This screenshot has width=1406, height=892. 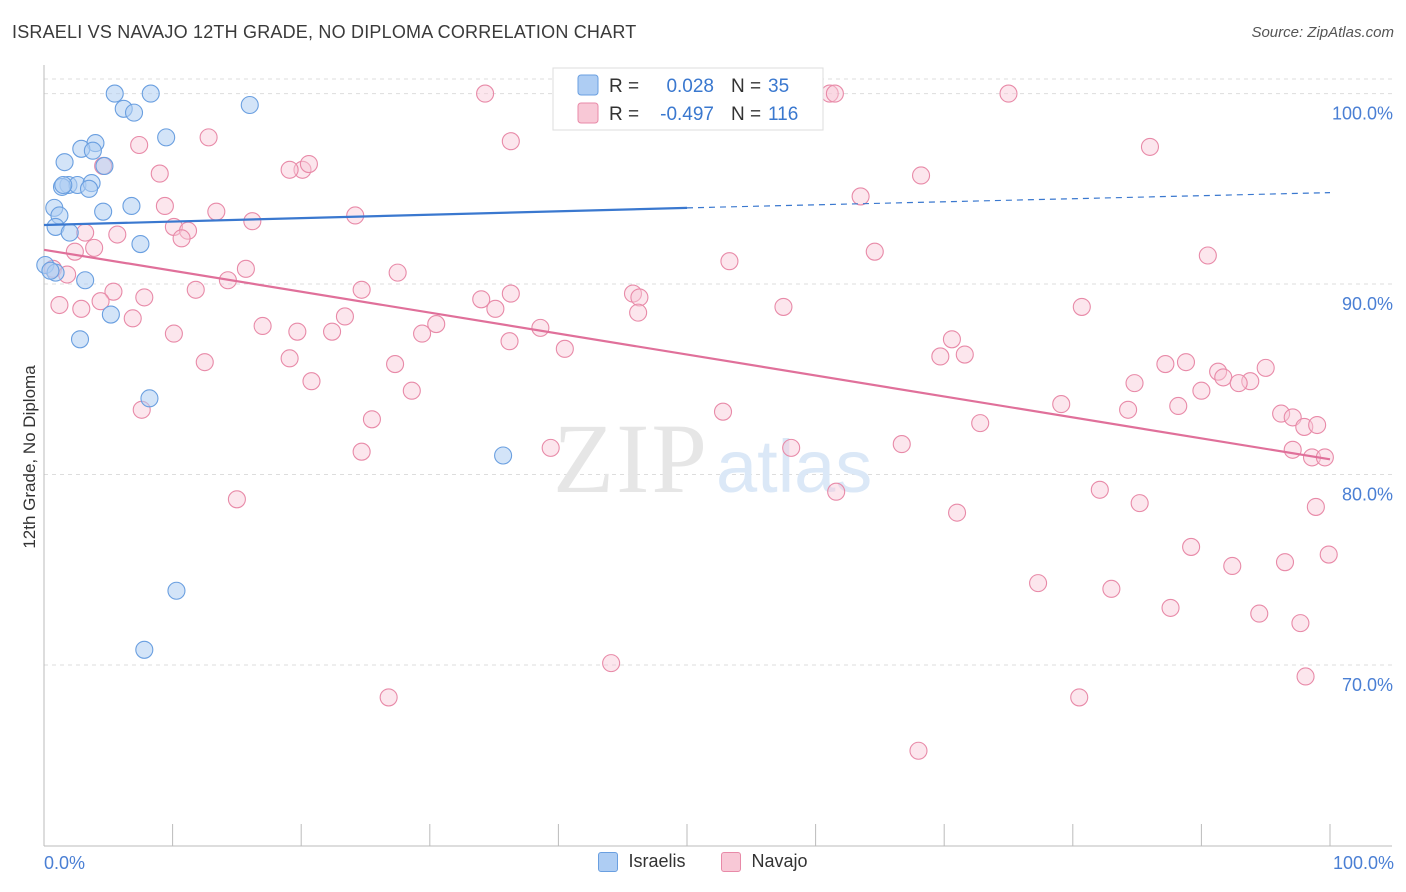 What do you see at coordinates (365, 216) in the screenshot?
I see `israelis-trendline` at bounding box center [365, 216].